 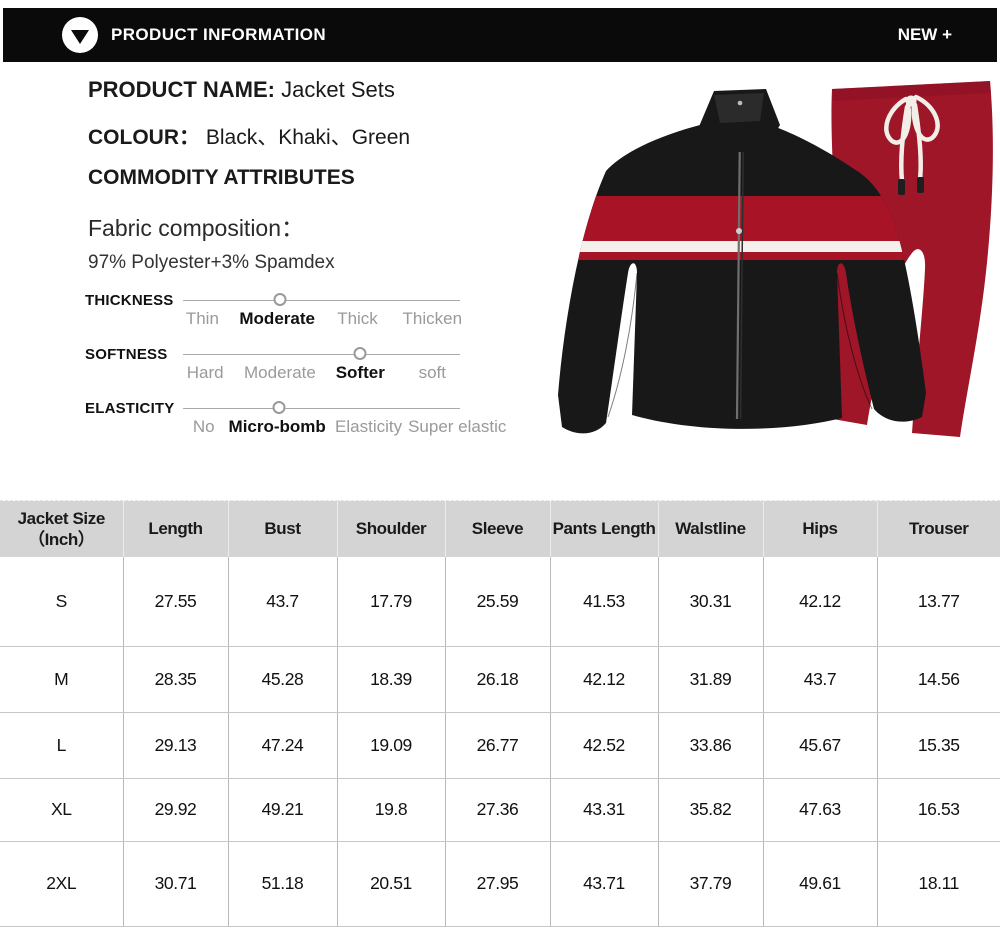 I want to click on column-header: Walstline, so click(x=710, y=529).